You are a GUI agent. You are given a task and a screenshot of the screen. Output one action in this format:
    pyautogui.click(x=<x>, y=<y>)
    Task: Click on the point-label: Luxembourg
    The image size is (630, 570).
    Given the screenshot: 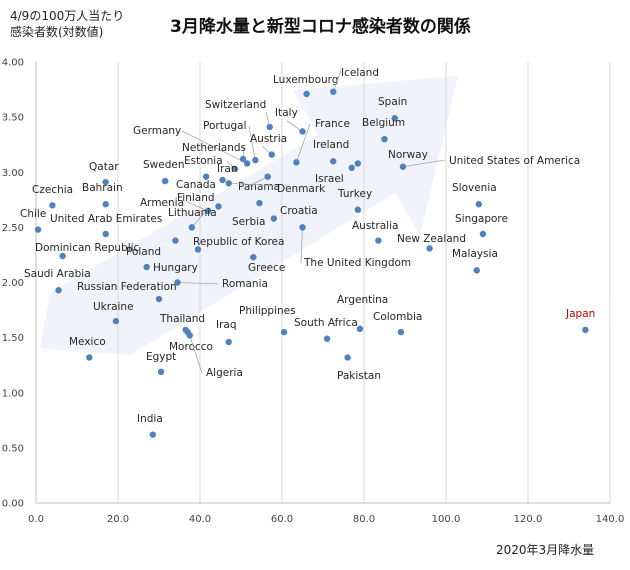 What is the action you would take?
    pyautogui.click(x=305, y=80)
    